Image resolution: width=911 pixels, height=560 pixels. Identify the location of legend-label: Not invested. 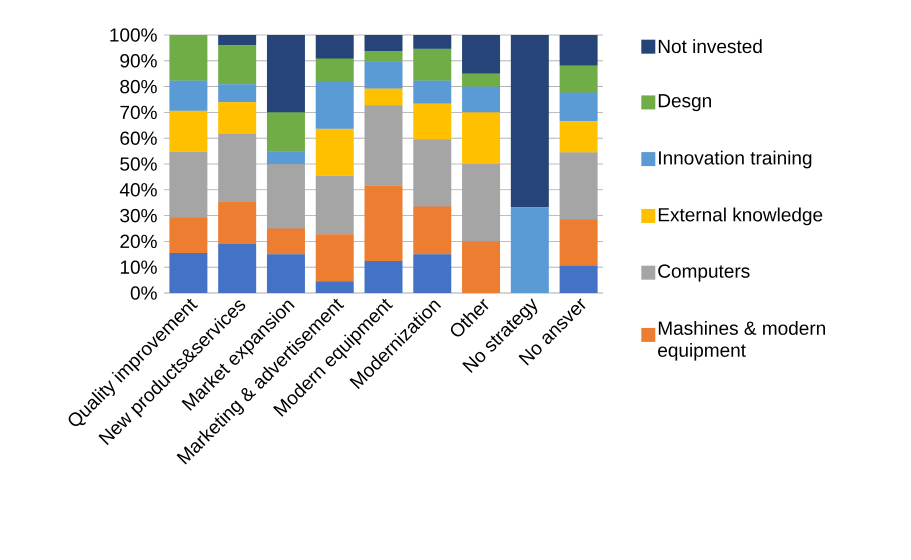
(710, 46).